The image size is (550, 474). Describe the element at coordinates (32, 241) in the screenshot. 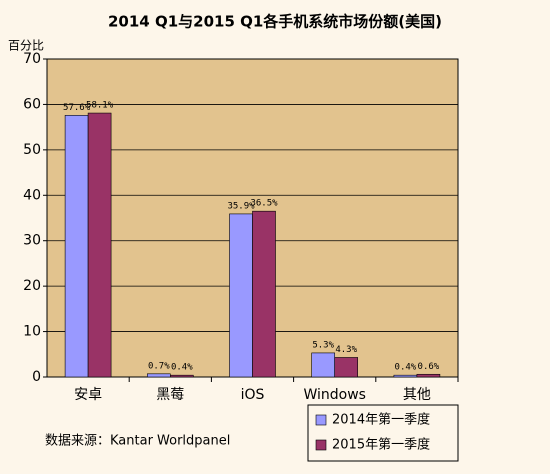

I see `y-tick-label: 30` at that location.